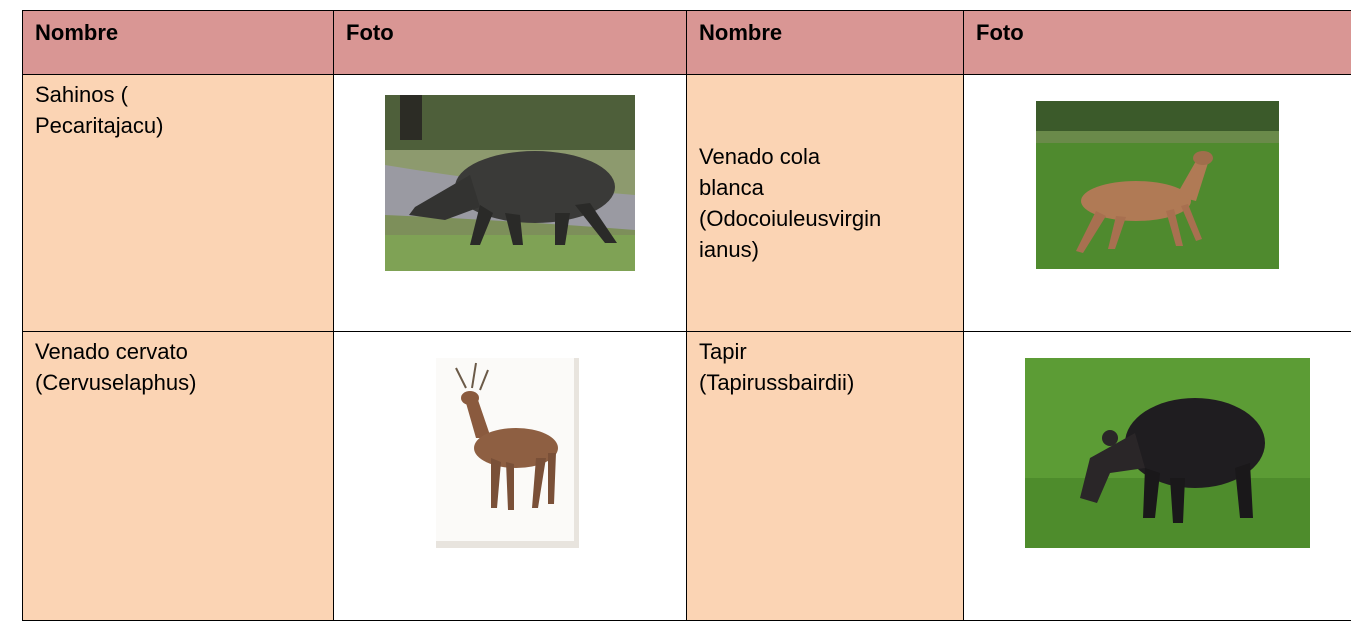  I want to click on peccary-photo, so click(510, 183).